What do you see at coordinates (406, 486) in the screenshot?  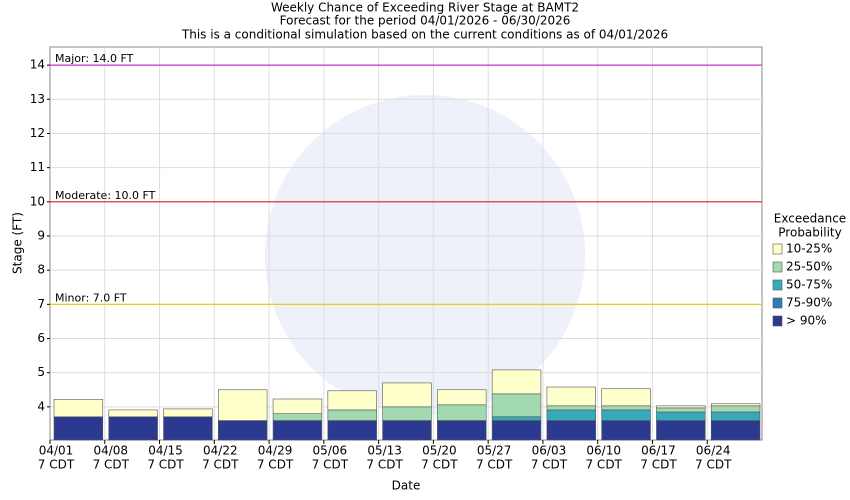 I see `x-axis-title: Date` at bounding box center [406, 486].